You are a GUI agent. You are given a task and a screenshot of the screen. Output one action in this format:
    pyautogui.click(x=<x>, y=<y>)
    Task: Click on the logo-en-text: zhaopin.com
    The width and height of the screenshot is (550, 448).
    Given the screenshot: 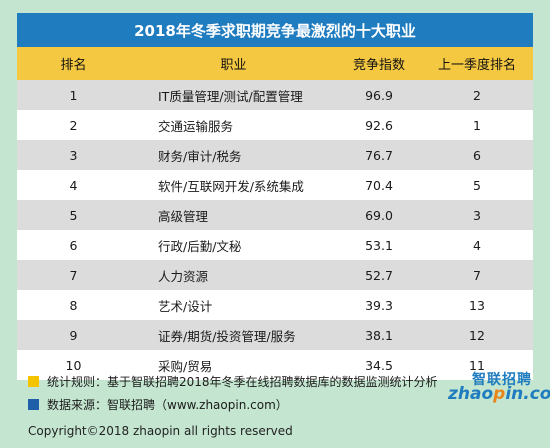 What is the action you would take?
    pyautogui.click(x=499, y=394)
    